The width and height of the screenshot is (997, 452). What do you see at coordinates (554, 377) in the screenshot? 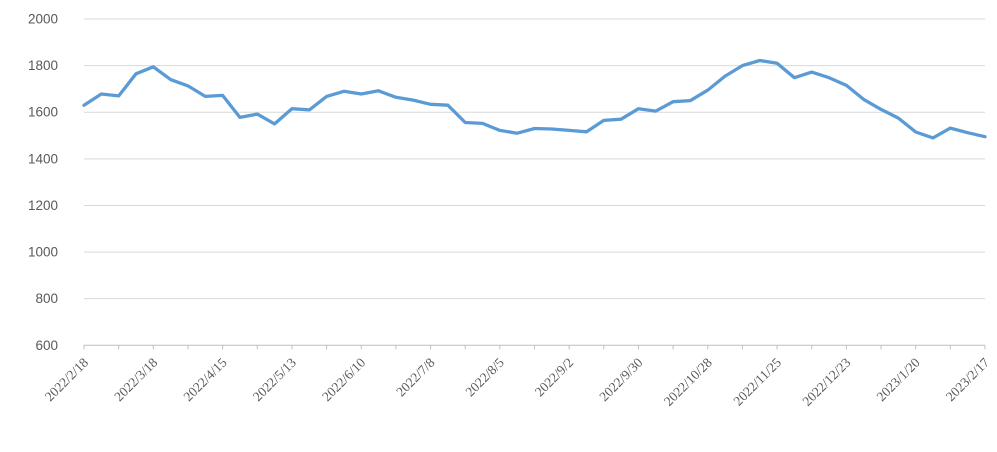
I see `x-axis-tick-label: 2022/9/2` at bounding box center [554, 377].